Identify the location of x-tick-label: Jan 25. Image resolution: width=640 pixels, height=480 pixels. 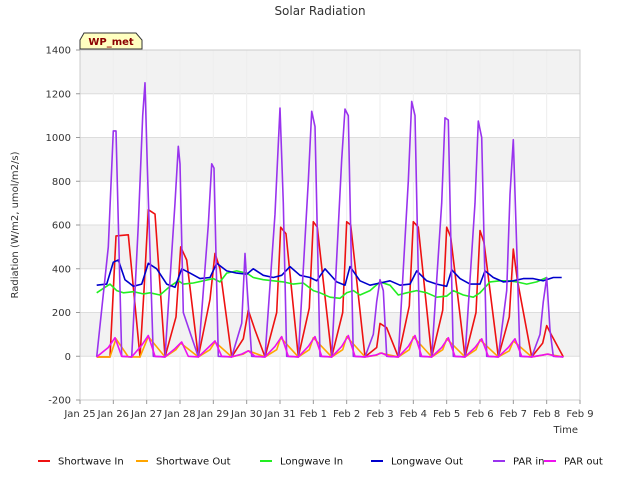
(79, 414).